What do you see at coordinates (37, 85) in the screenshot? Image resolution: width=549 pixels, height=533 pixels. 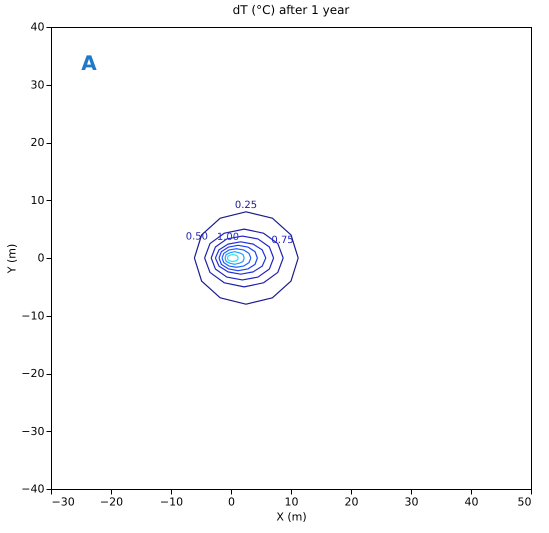 I see `y-tick-label: 30` at bounding box center [37, 85].